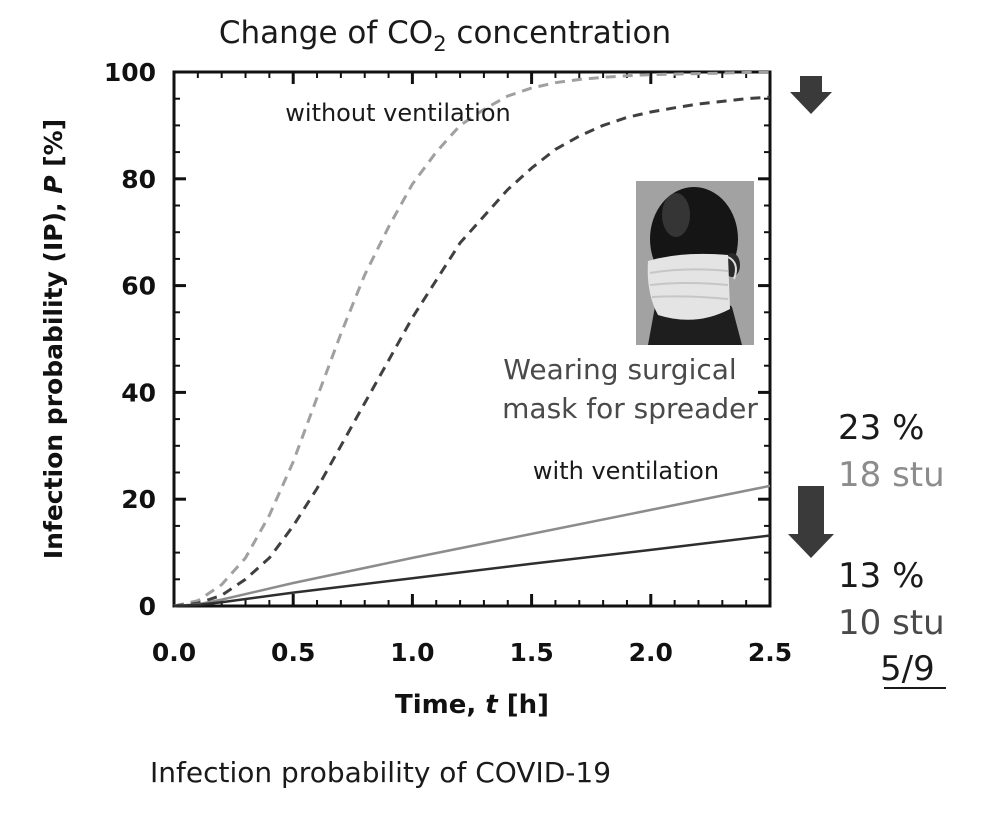  What do you see at coordinates (412, 652) in the screenshot?
I see `x-tick-label: 1.0` at bounding box center [412, 652].